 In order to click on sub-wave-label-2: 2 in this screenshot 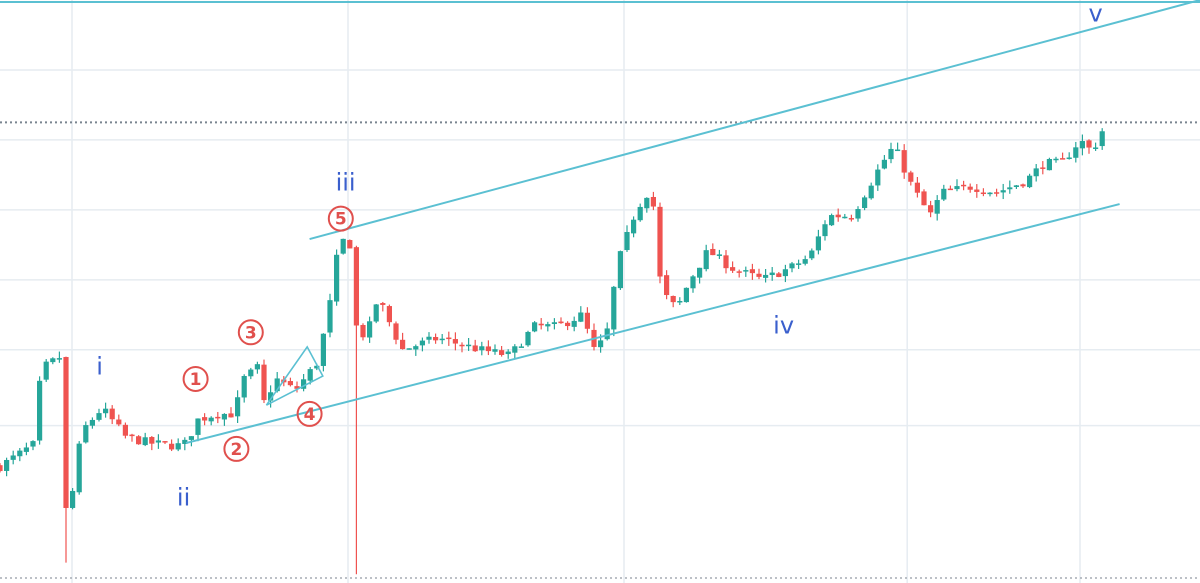, I will do `click(236, 450)`.